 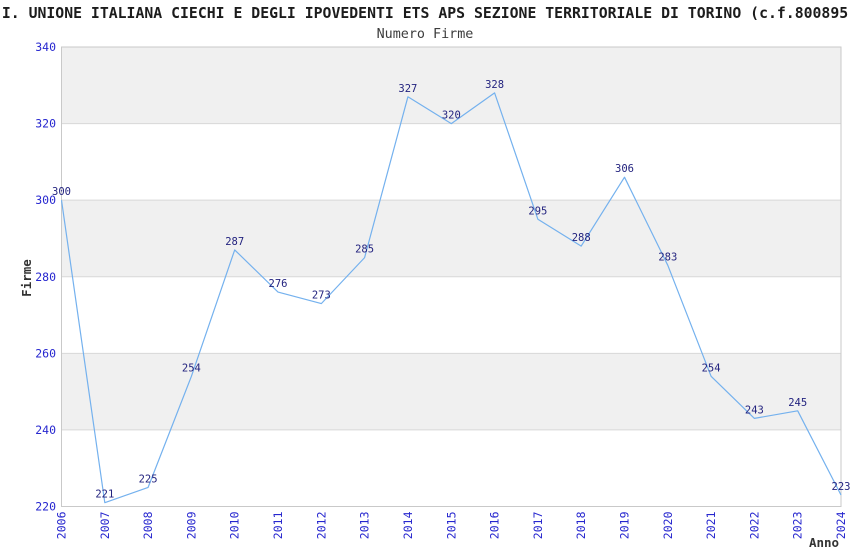 I want to click on data-label: 285, so click(x=364, y=250).